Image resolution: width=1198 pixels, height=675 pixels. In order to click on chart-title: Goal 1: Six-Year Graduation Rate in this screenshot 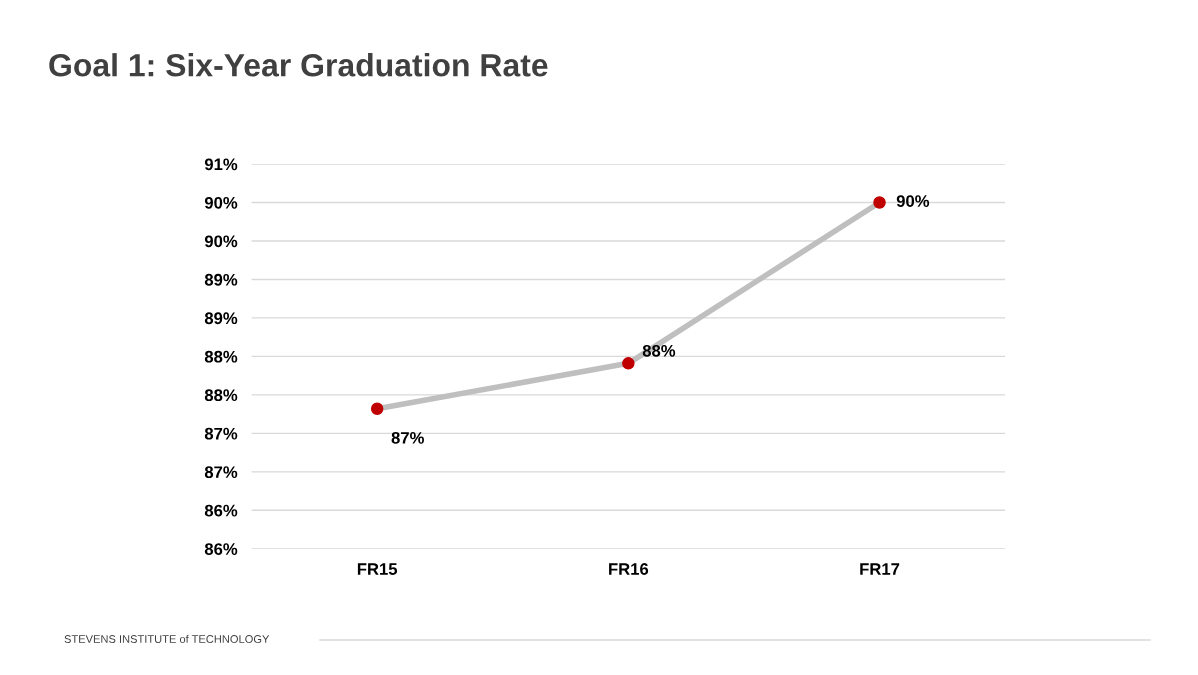, I will do `click(298, 65)`.